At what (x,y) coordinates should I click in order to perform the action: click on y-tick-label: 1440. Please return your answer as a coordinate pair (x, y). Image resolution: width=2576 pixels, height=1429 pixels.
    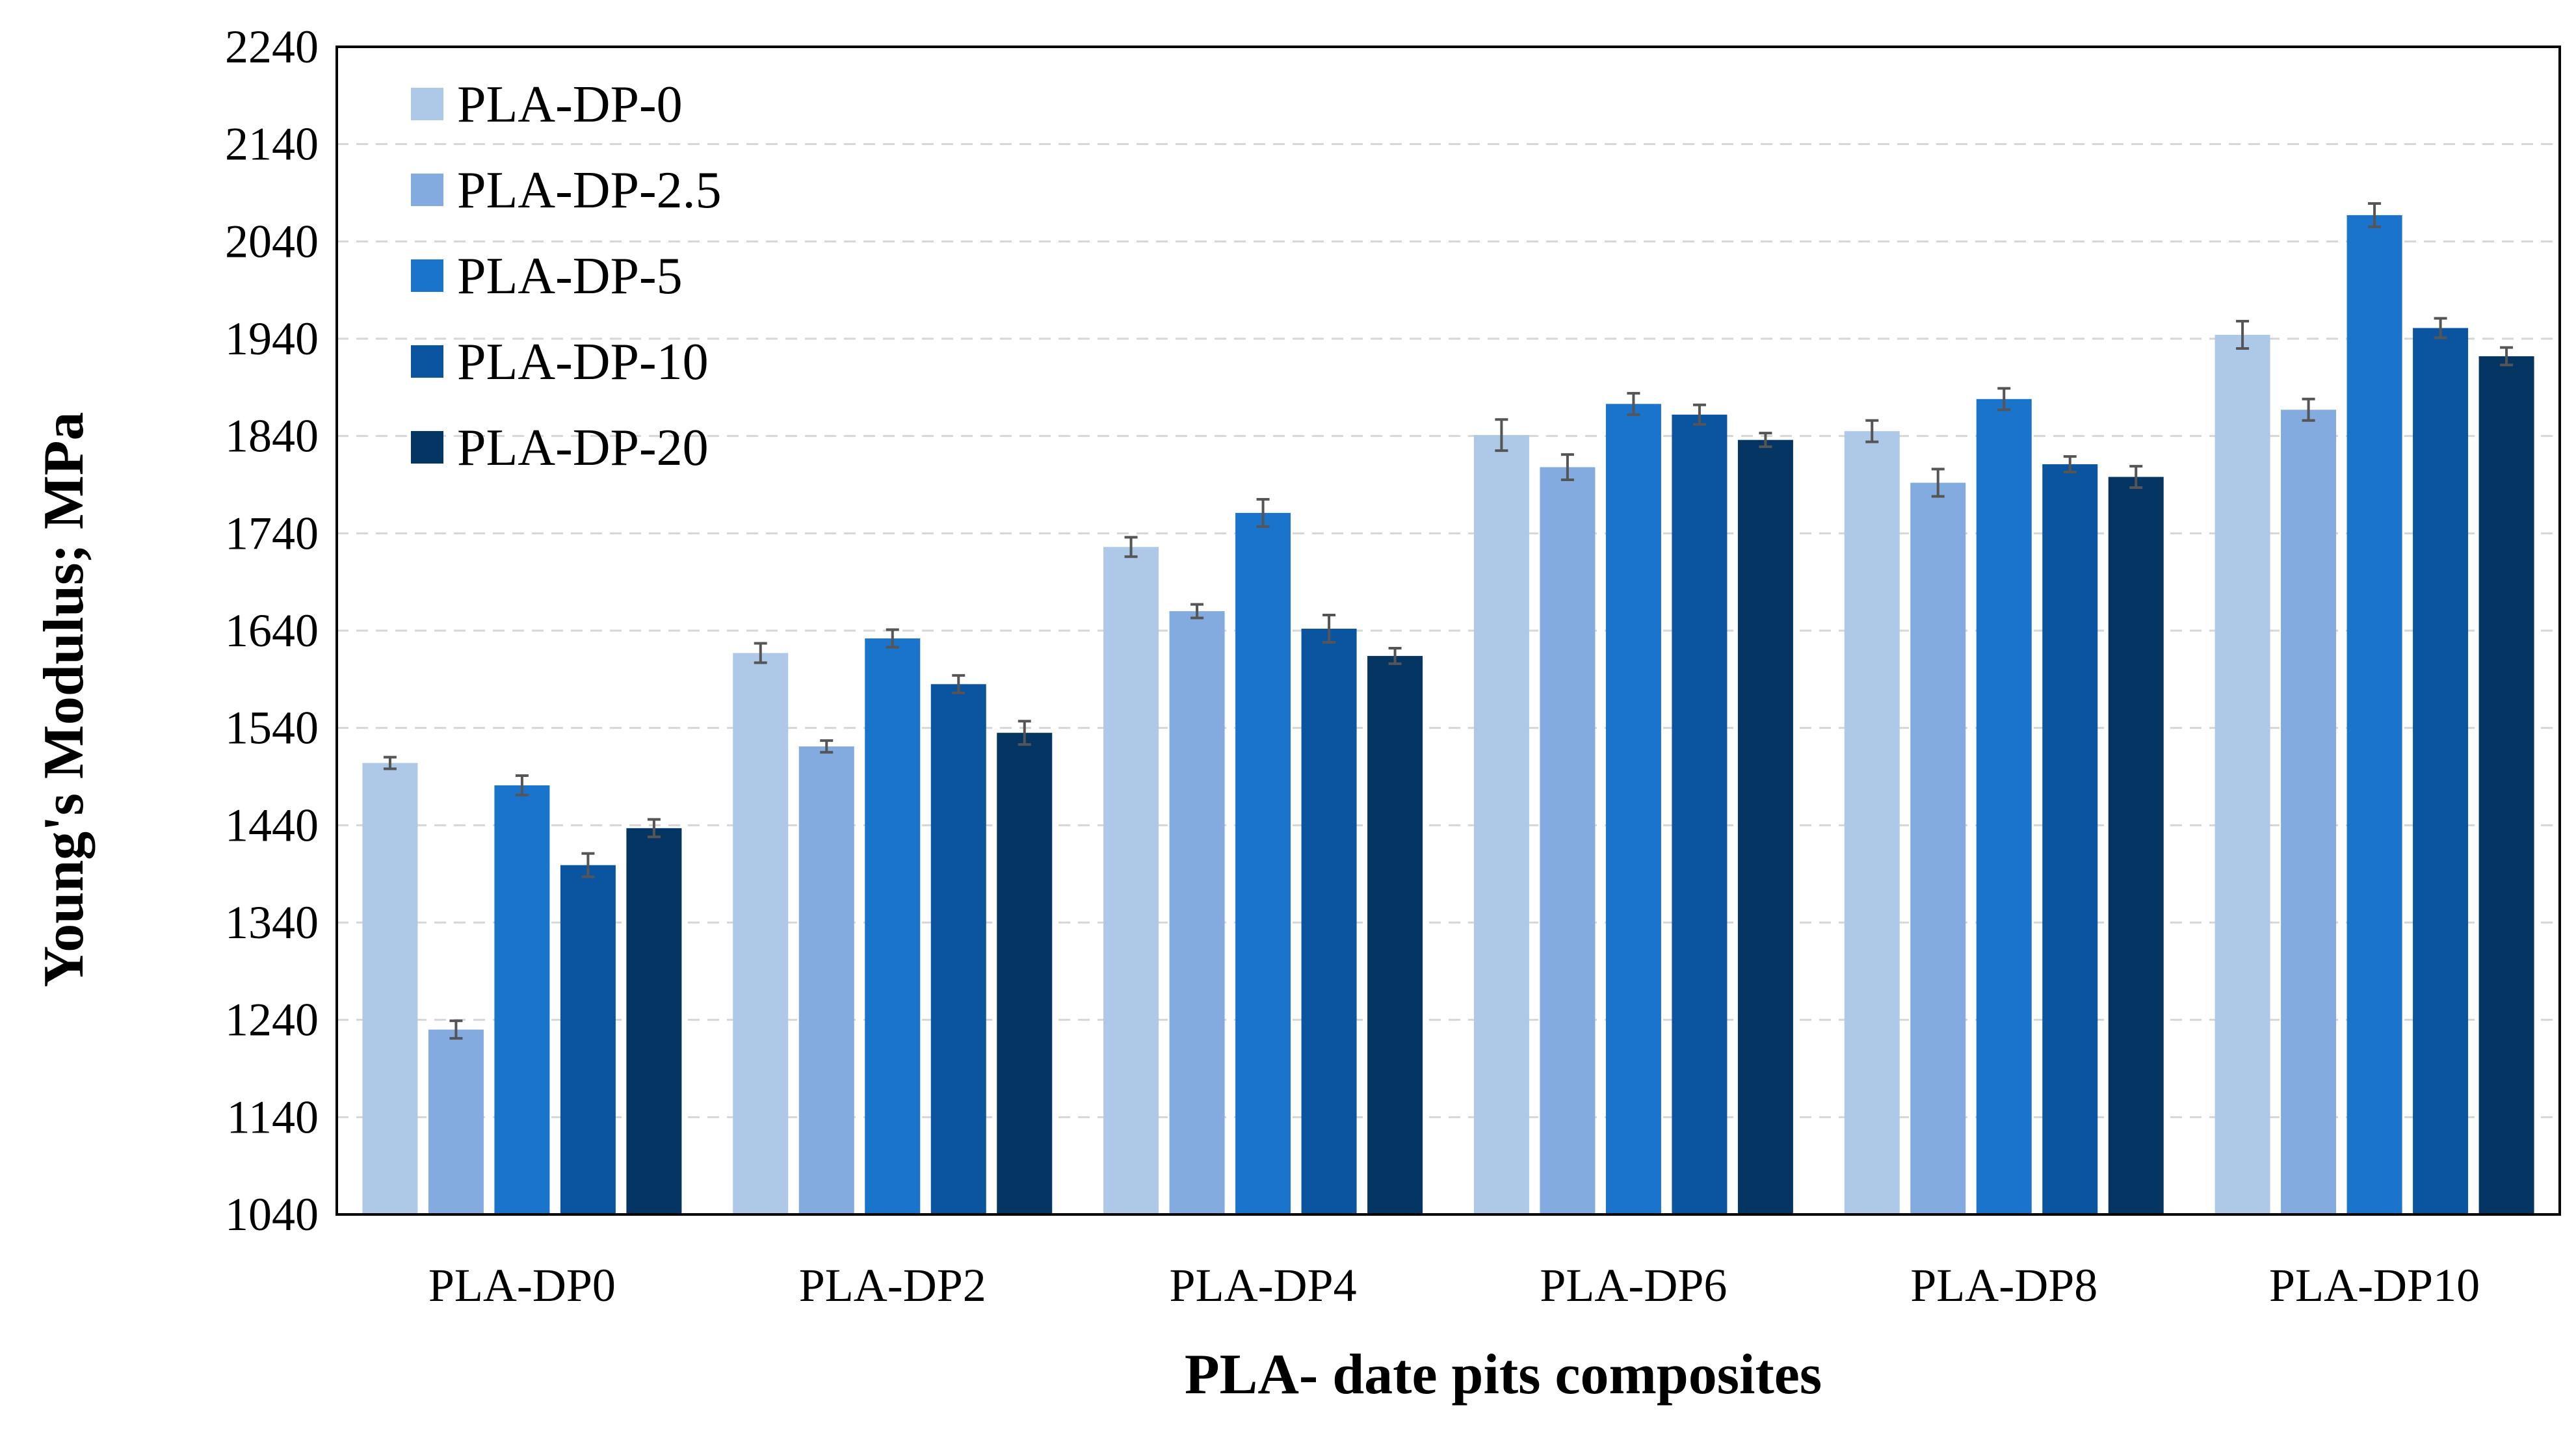
    Looking at the image, I should click on (272, 825).